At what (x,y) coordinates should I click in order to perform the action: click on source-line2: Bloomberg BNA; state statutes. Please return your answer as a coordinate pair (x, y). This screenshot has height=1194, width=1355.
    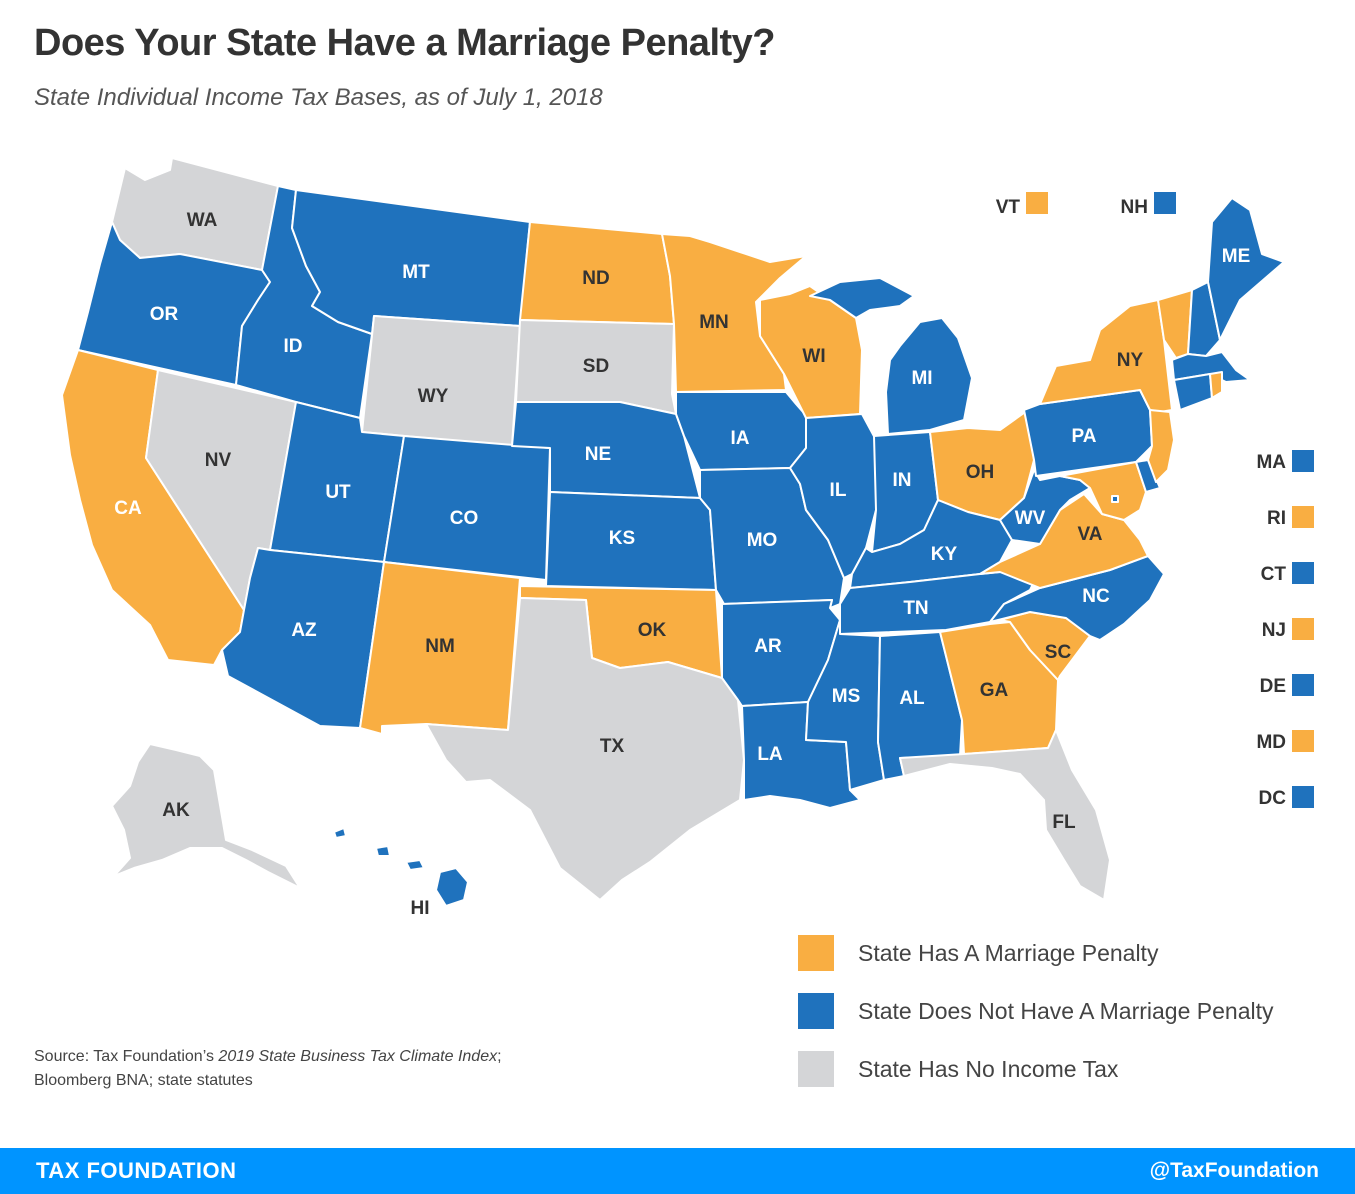
    Looking at the image, I should click on (143, 1080).